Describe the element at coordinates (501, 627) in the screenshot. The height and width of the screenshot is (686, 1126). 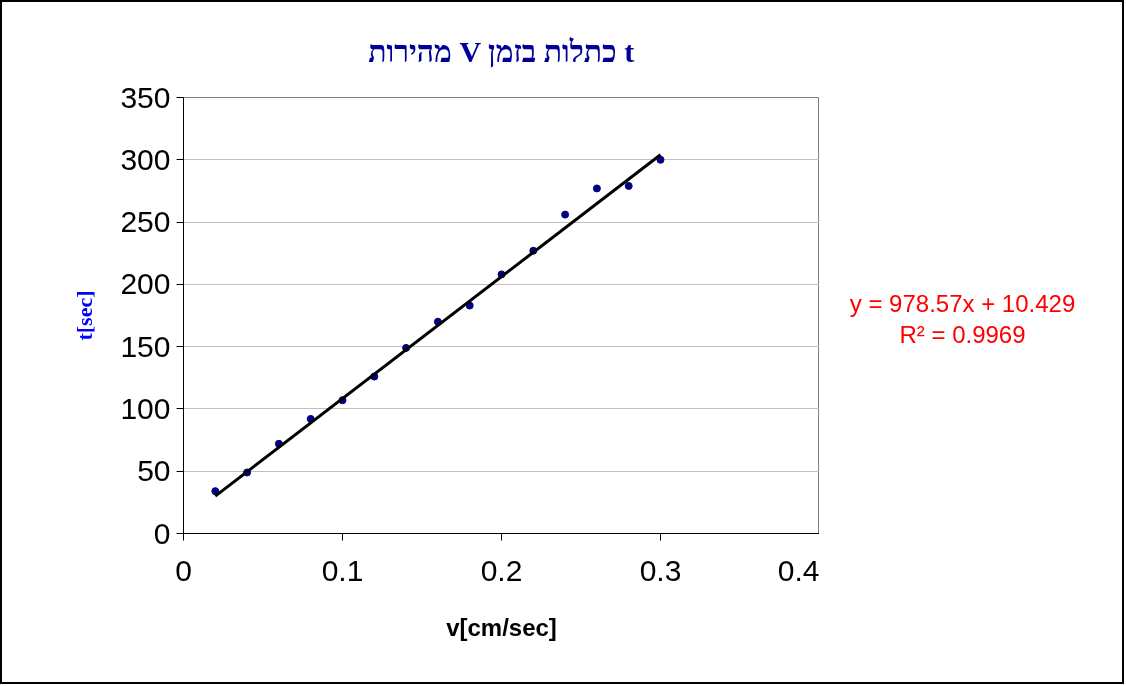
I see `x-axis-title: v[cm/sec]` at that location.